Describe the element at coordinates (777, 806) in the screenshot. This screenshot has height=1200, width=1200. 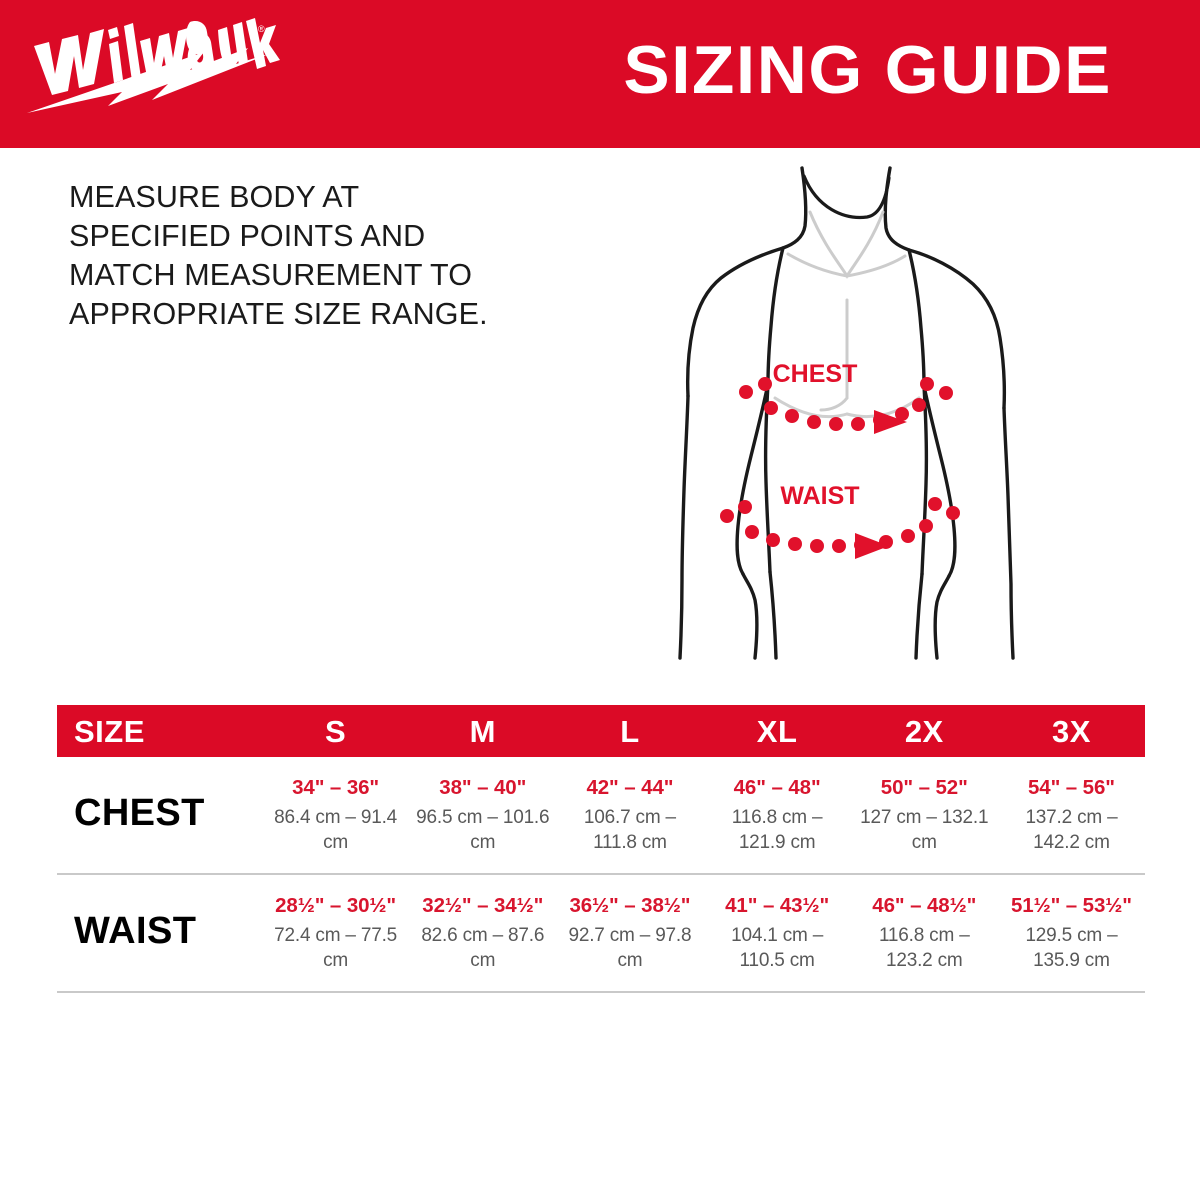
I see `cell-chest-xl: 46" – 48" 116.8 cm – 121.9 cm` at that location.